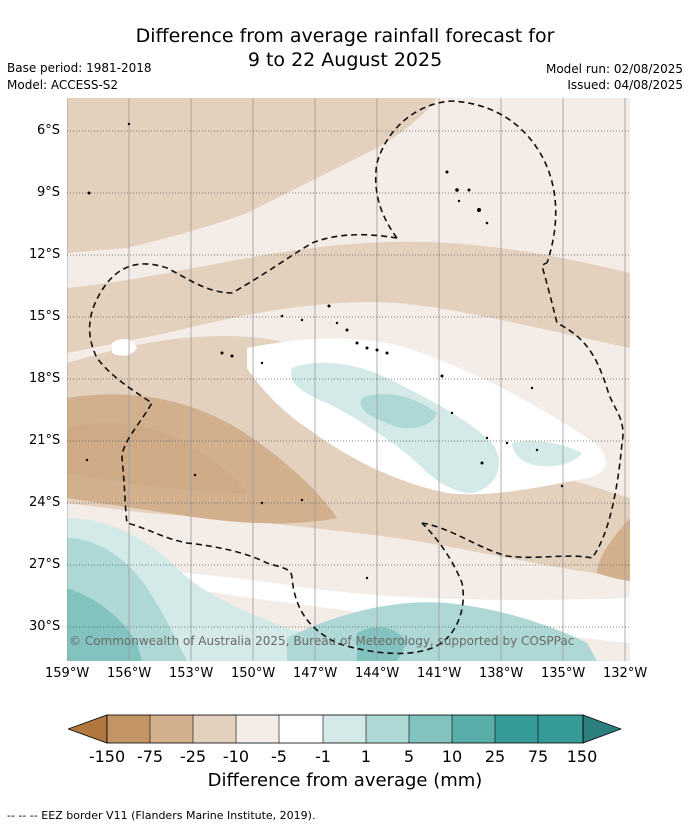 This screenshot has width=690, height=827. I want to click on colorbar-tick: -150, so click(107, 756).